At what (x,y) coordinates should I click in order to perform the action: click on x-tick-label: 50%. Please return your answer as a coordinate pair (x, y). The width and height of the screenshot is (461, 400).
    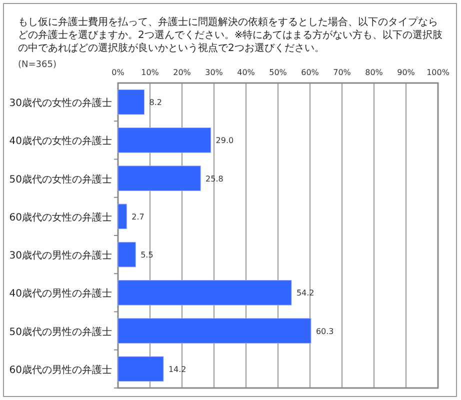
    Looking at the image, I should click on (278, 72).